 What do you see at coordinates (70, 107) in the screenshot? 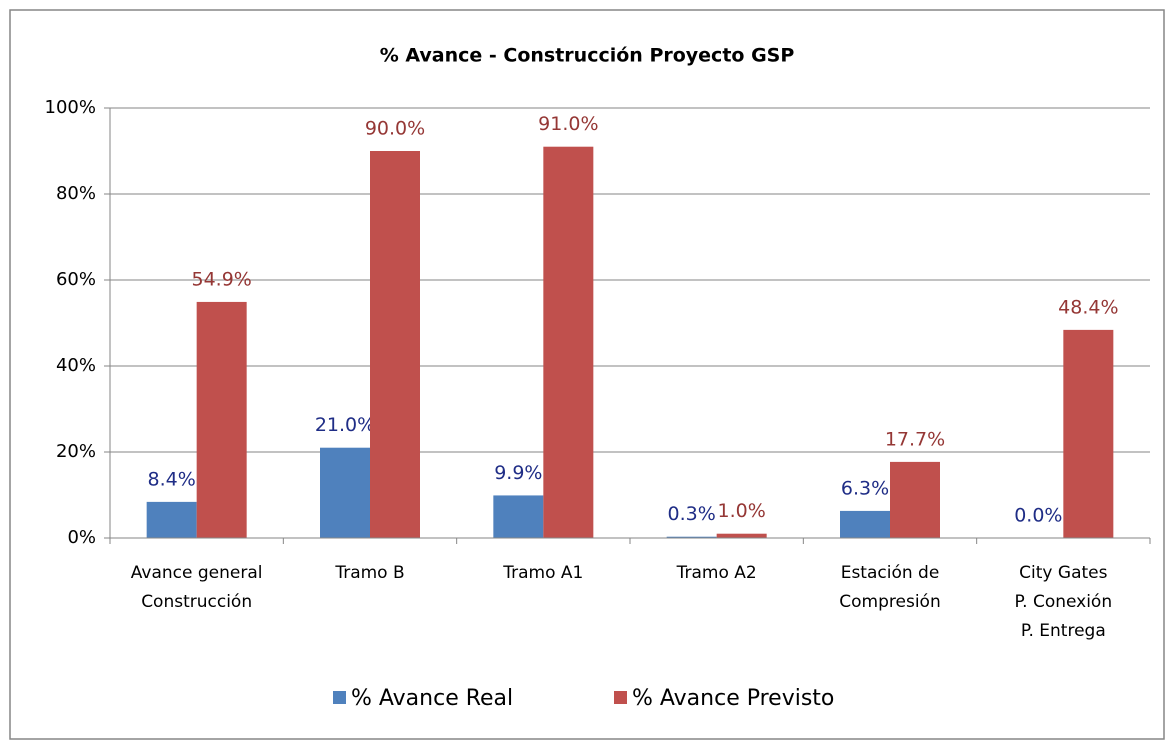
I see `y-tick-label: 100%` at bounding box center [70, 107].